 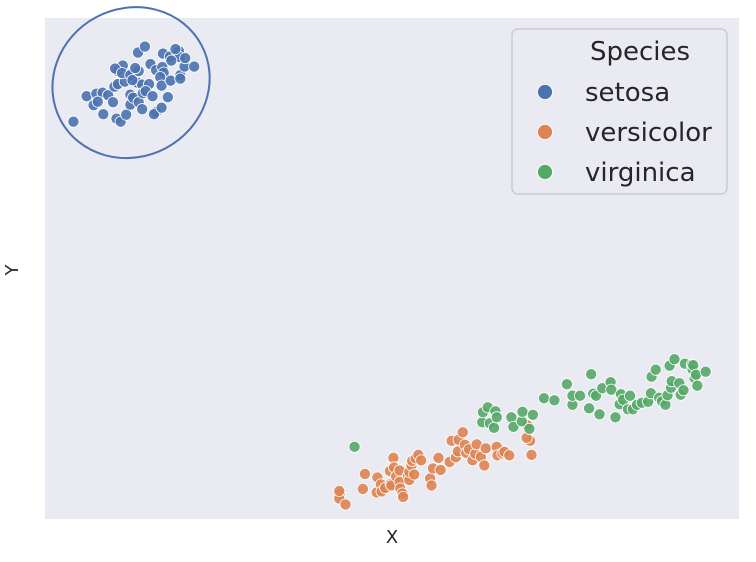 I want to click on legend-item-versicolor: versicolor, so click(x=624, y=133).